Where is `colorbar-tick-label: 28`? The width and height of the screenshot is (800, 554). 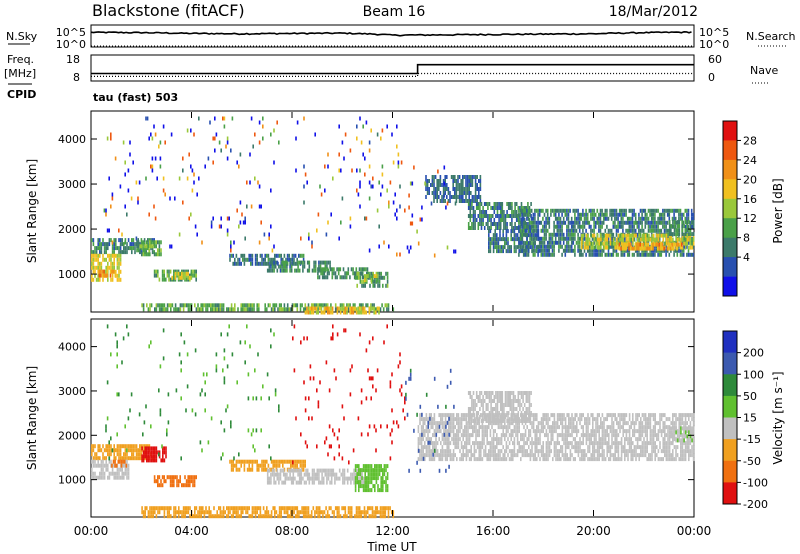 colorbar-tick-label: 28 is located at coordinates (750, 140).